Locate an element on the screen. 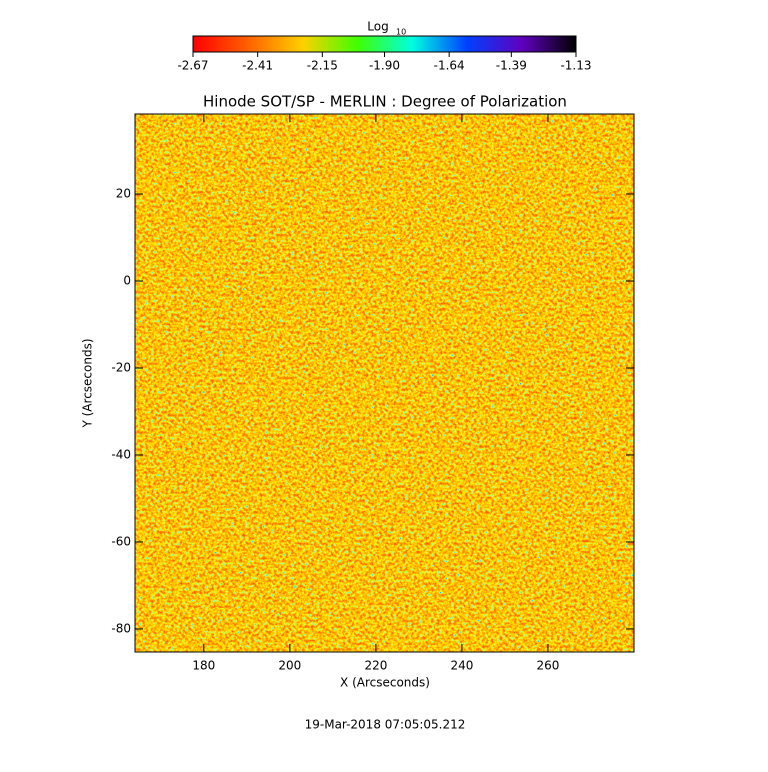  y-tick-label: -60 is located at coordinates (121, 541).